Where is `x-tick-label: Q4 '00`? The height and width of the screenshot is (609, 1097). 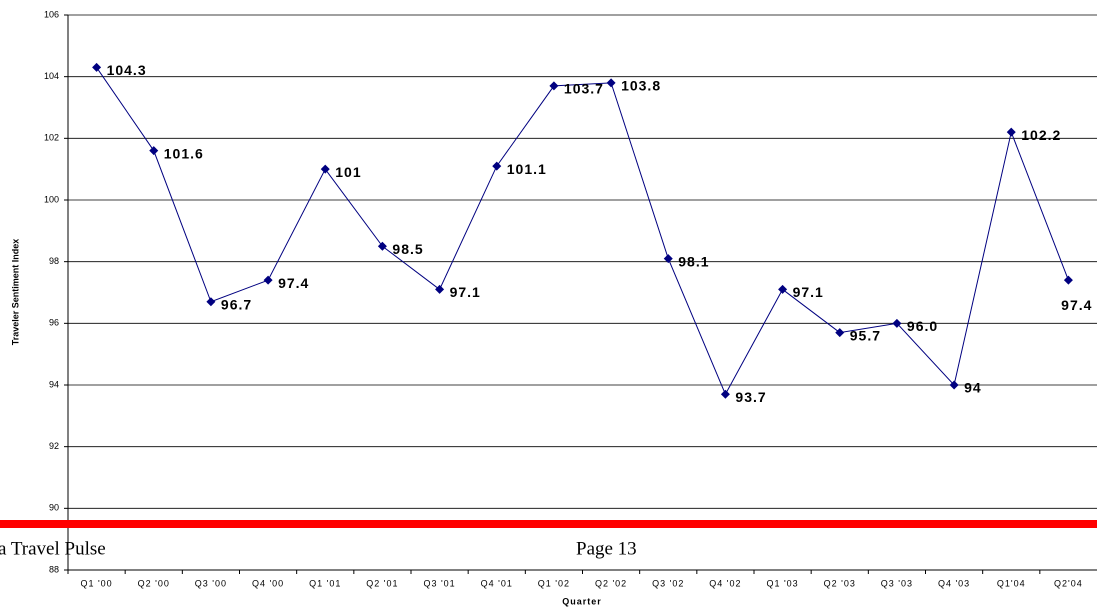 x-tick-label: Q4 '00 is located at coordinates (268, 583).